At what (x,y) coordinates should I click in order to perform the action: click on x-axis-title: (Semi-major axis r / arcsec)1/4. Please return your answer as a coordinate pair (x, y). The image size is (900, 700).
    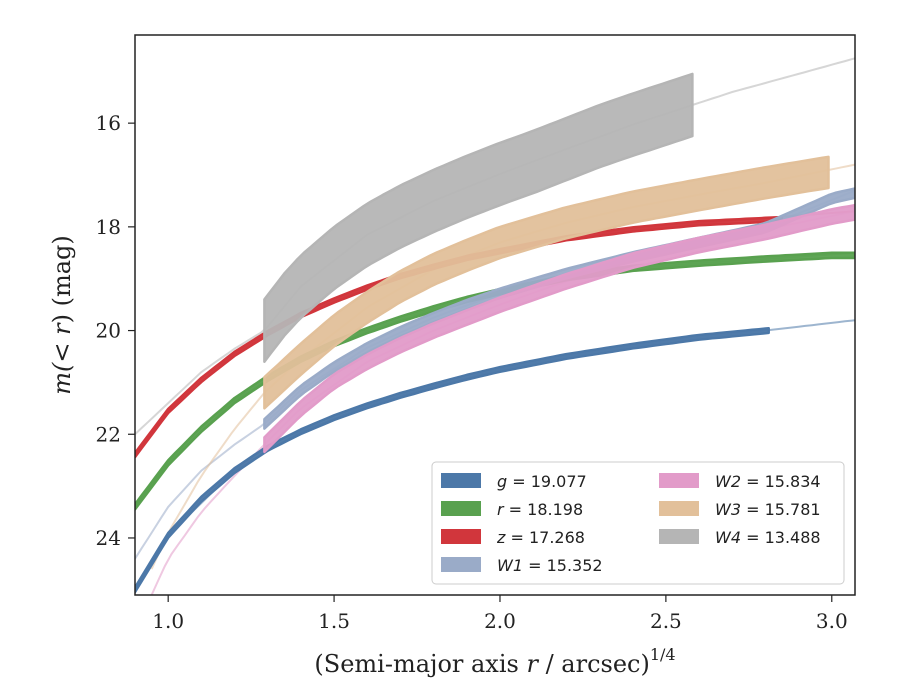
    Looking at the image, I should click on (494, 661).